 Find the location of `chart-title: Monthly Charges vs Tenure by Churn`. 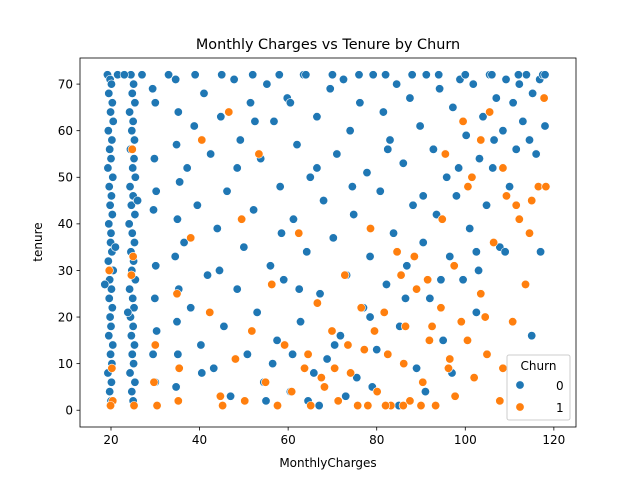

chart-title: Monthly Charges vs Tenure by Churn is located at coordinates (328, 45).